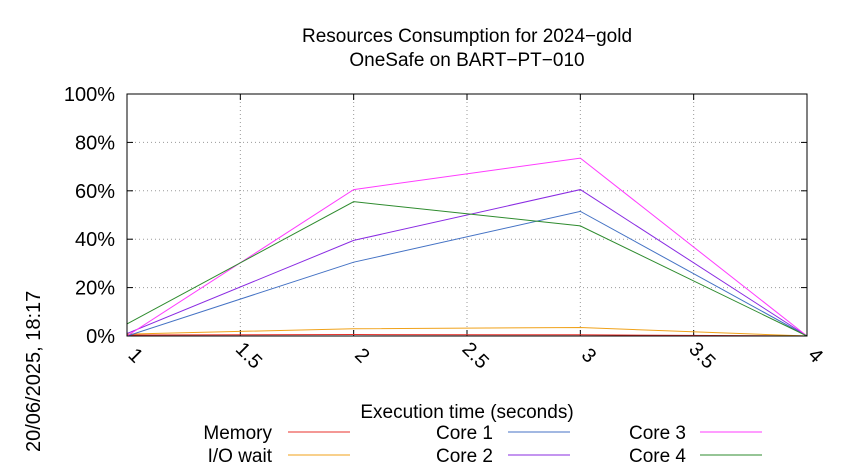 The height and width of the screenshot is (475, 850). What do you see at coordinates (464, 433) in the screenshot?
I see `legend-label-core-1: Core 1` at bounding box center [464, 433].